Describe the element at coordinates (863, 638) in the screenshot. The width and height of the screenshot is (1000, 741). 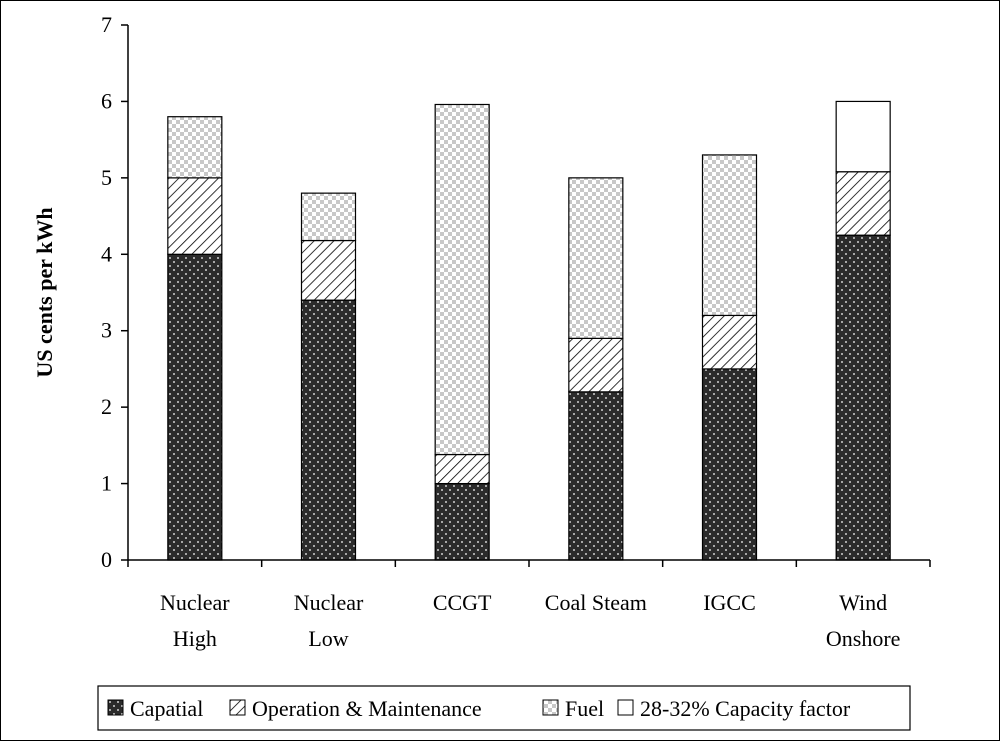
I see `x-category-label: Onshore` at that location.